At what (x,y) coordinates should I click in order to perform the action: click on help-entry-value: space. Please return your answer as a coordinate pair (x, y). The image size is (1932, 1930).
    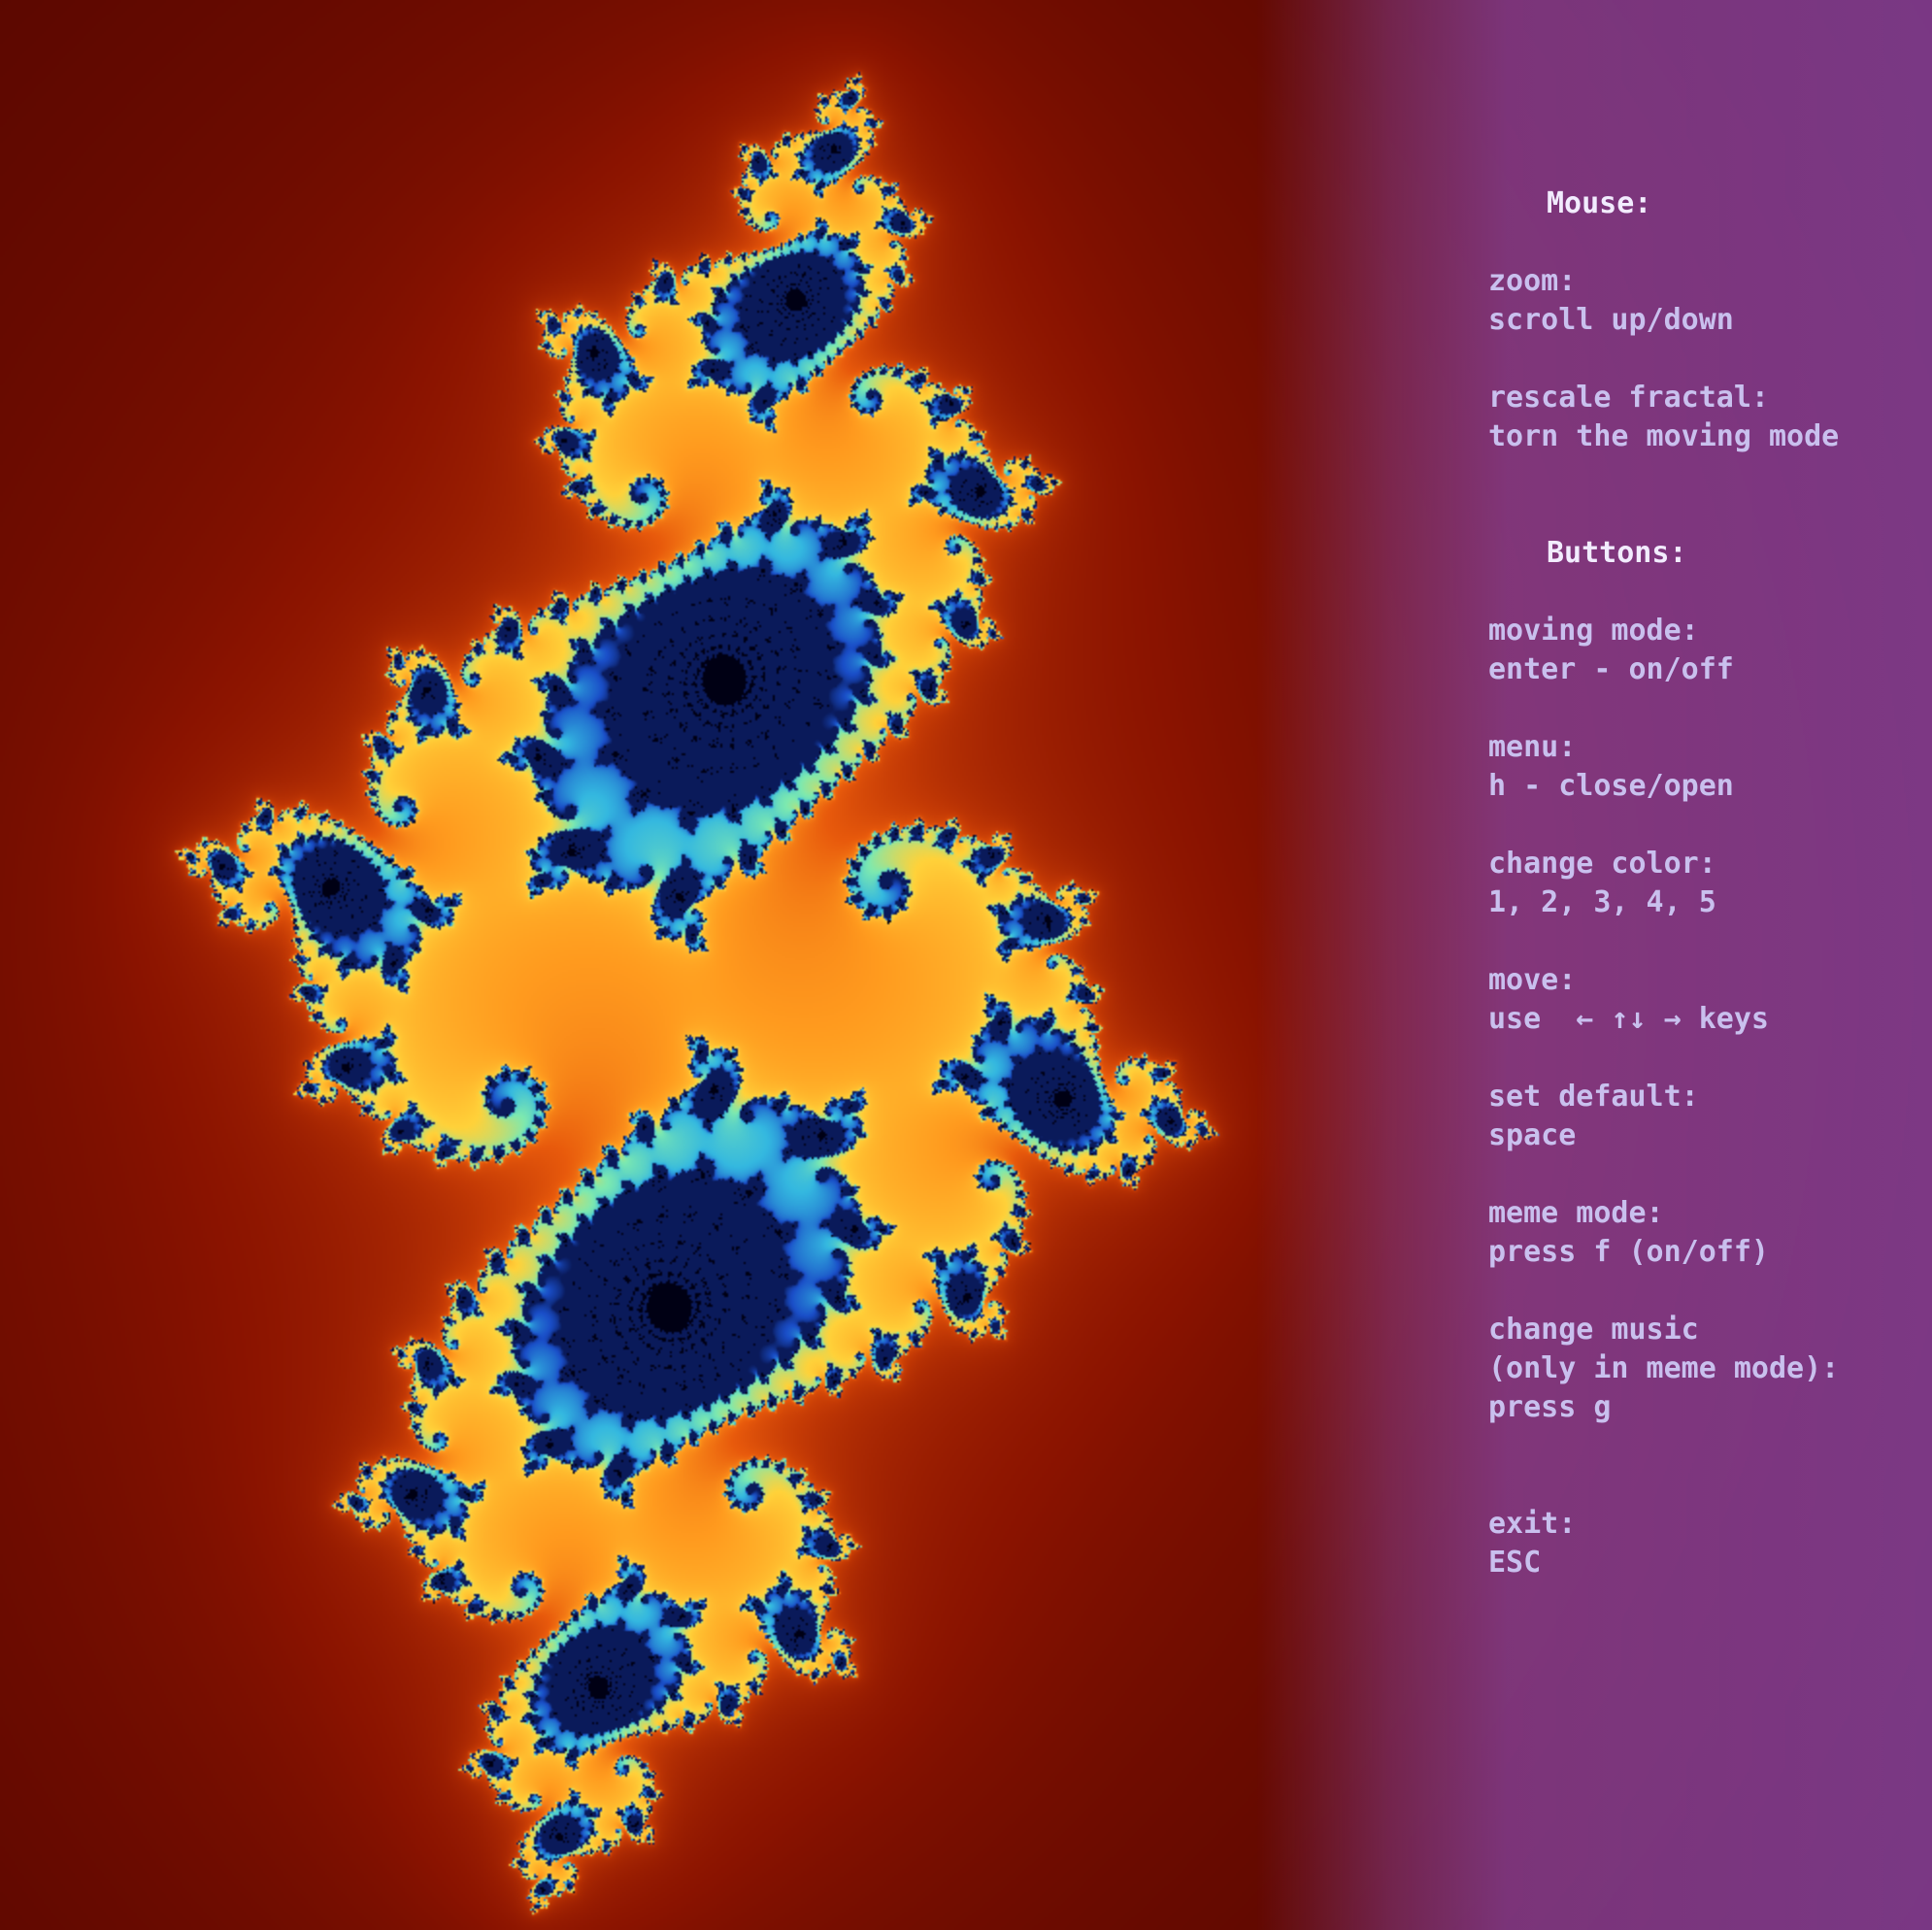
    Looking at the image, I should click on (1532, 1135).